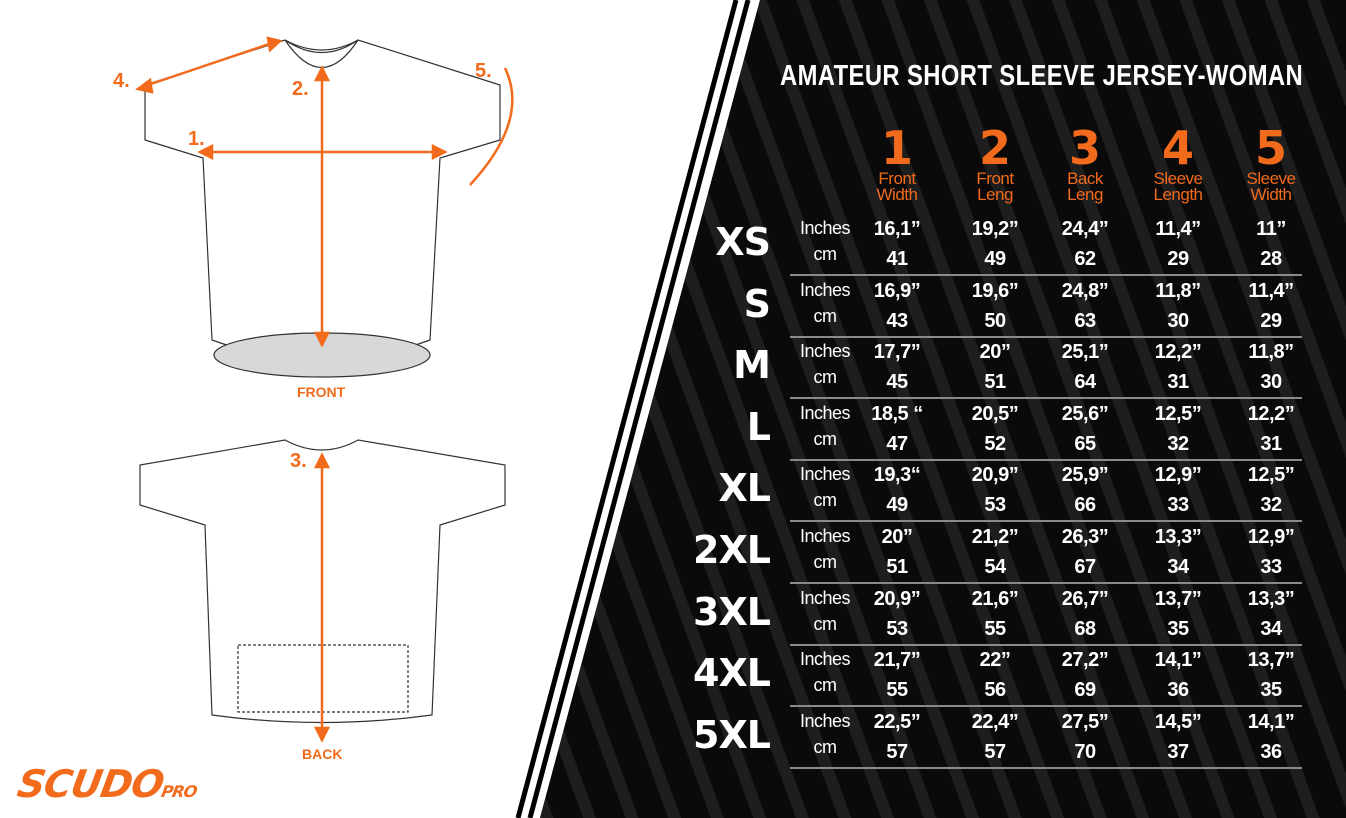 Image resolution: width=1346 pixels, height=818 pixels. Describe the element at coordinates (1271, 443) in the screenshot. I see `cm-value: 31` at that location.